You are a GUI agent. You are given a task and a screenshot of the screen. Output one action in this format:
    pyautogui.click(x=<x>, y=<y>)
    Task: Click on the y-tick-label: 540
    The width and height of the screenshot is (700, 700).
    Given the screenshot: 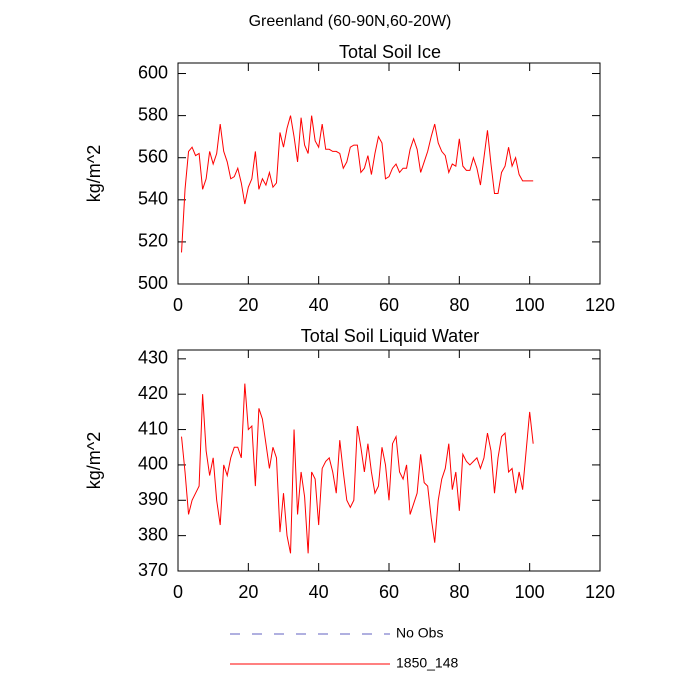 What is the action you would take?
    pyautogui.click(x=153, y=199)
    